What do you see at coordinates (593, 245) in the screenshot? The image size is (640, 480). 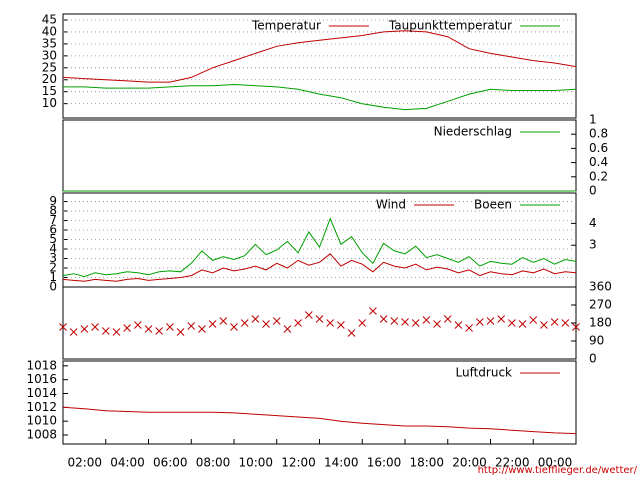 I see `y2-tick-label: 3` at bounding box center [593, 245].